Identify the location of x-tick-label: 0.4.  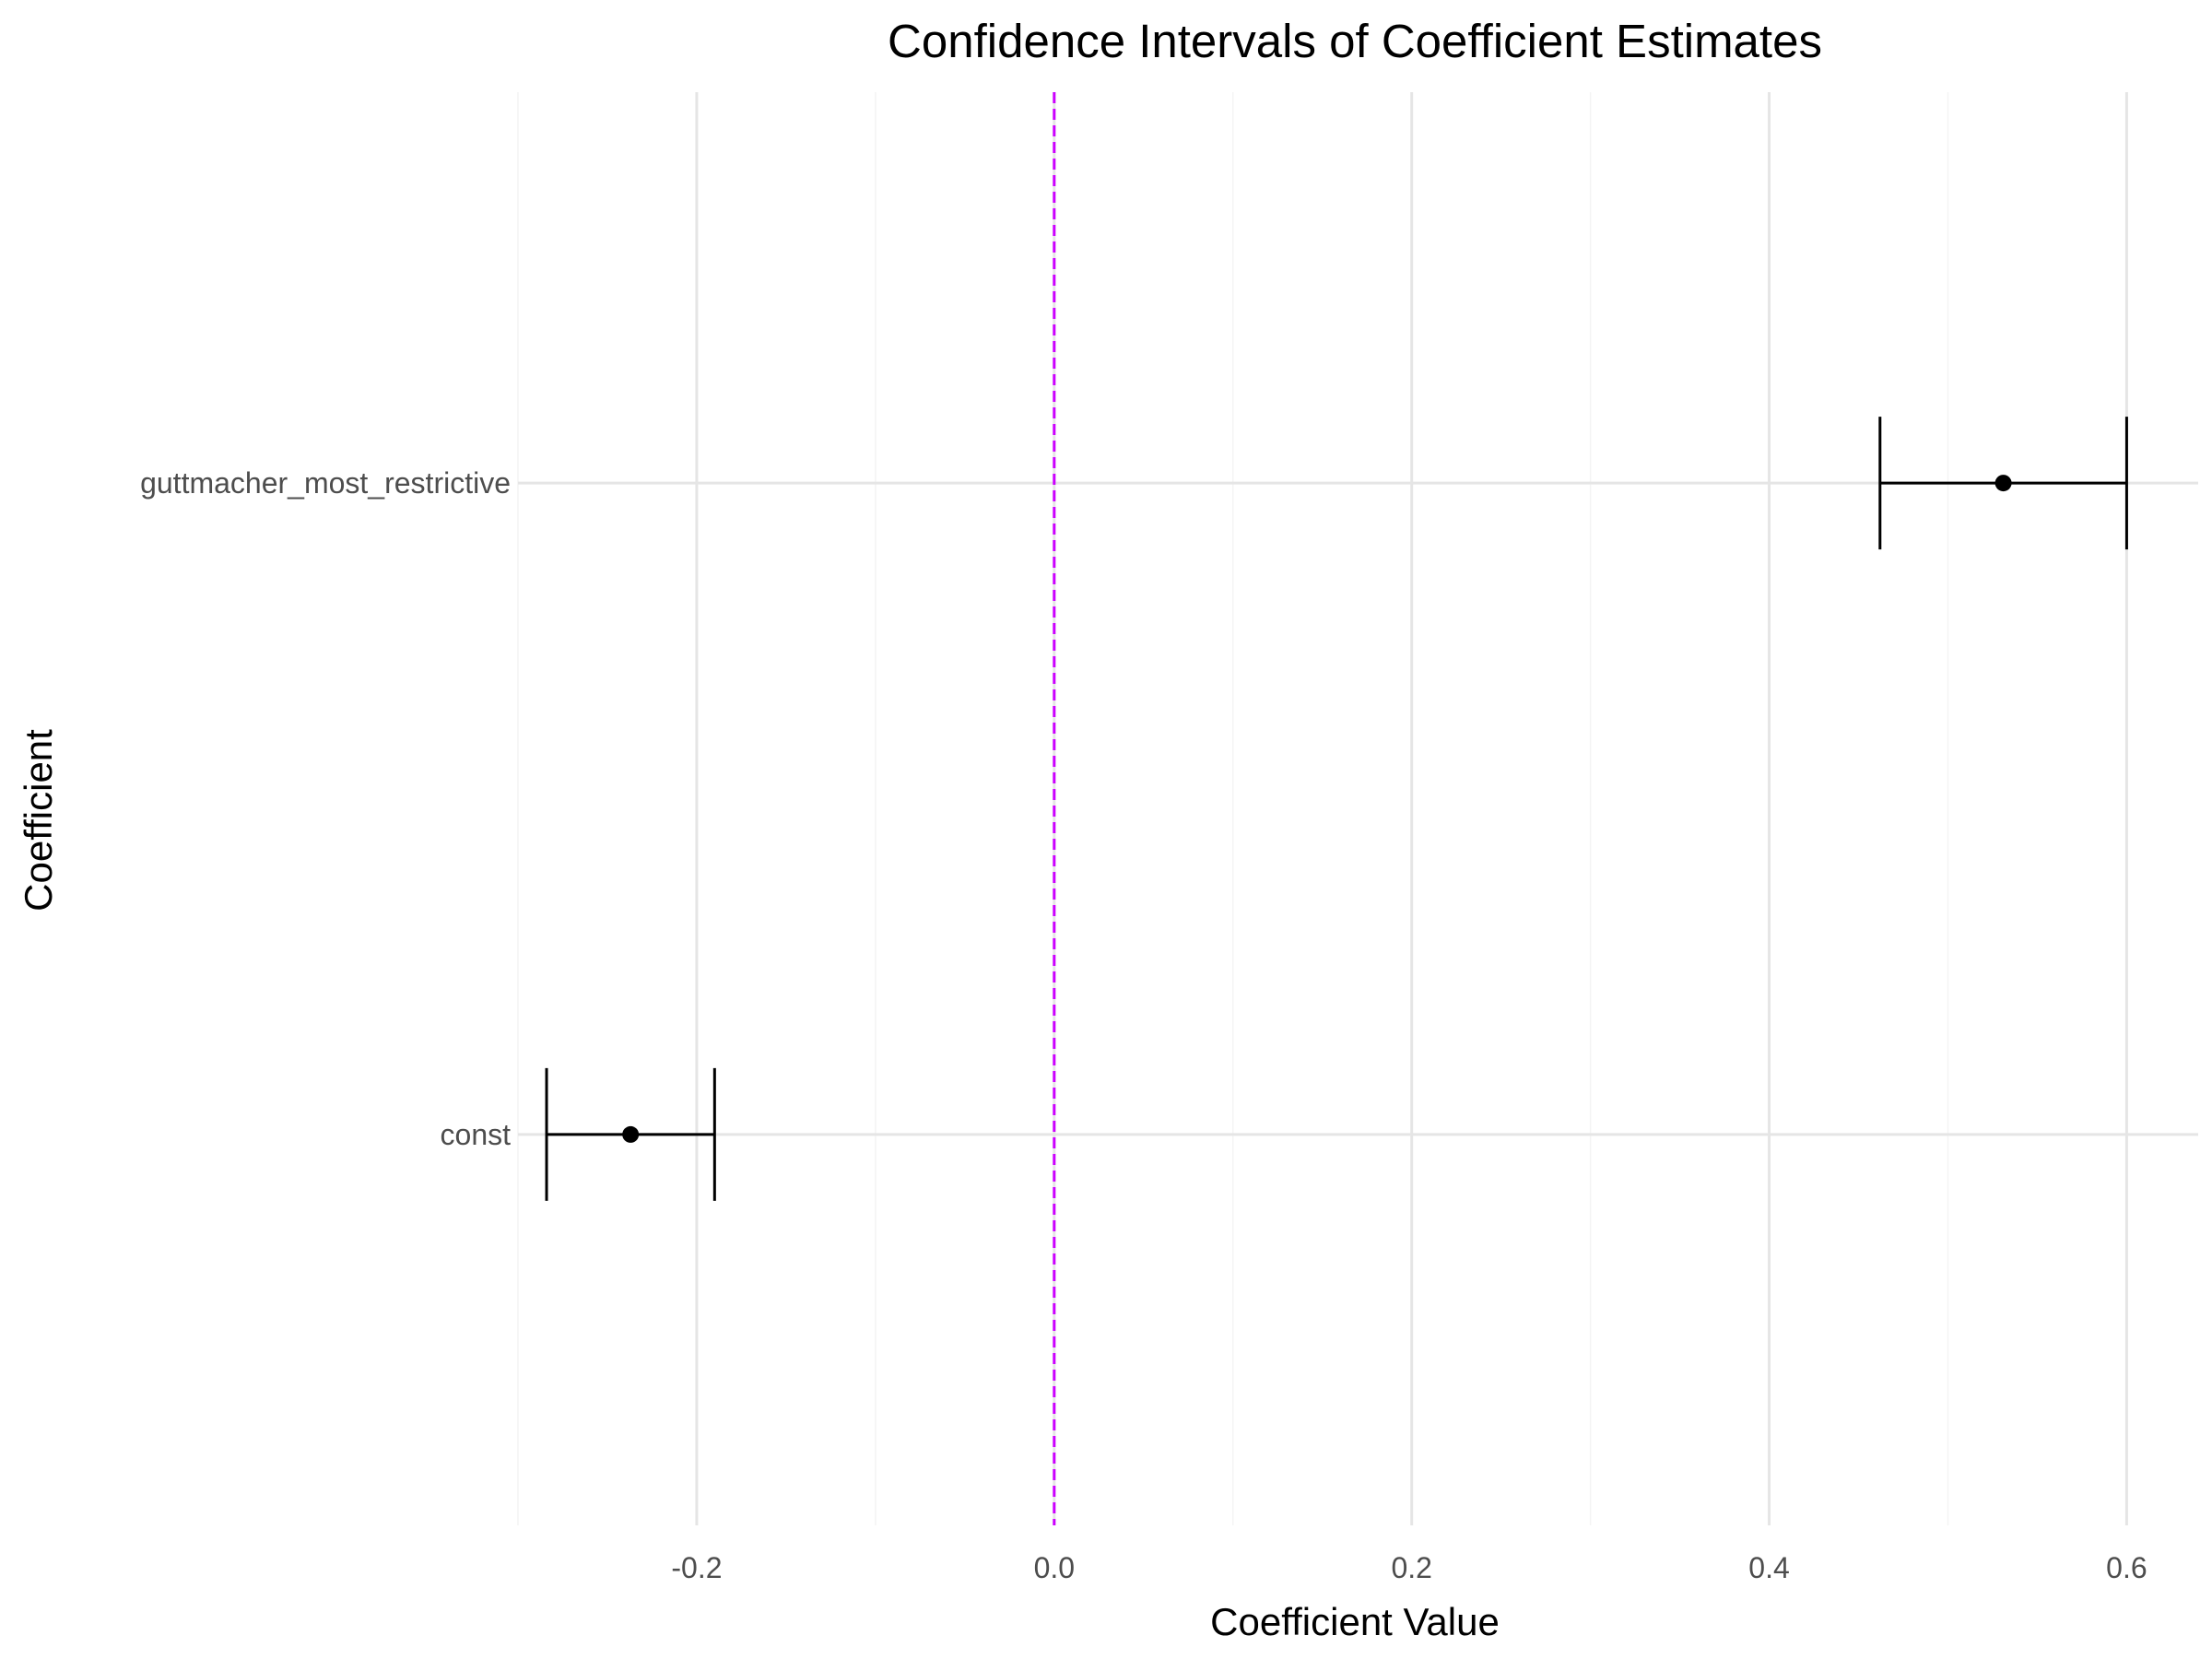
(1768, 1567).